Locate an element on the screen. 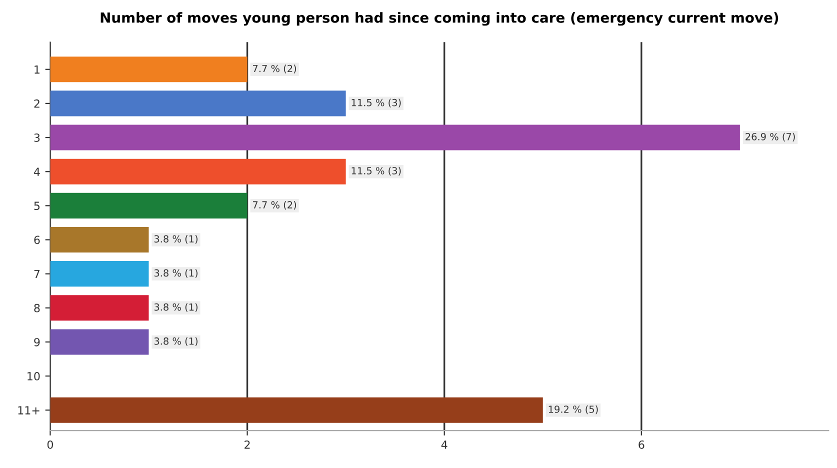 This screenshot has width=837, height=468. x-tick-label: 6 is located at coordinates (641, 444).